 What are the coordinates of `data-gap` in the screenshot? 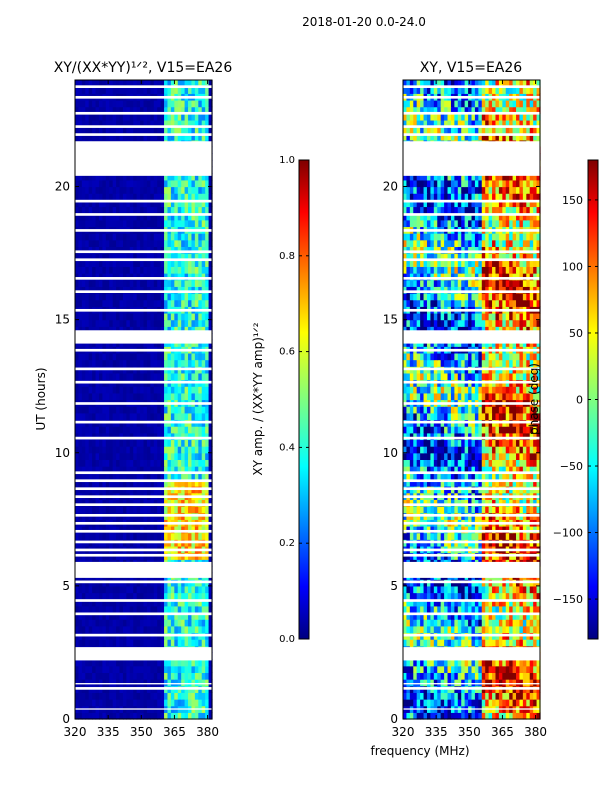 It's located at (143, 278).